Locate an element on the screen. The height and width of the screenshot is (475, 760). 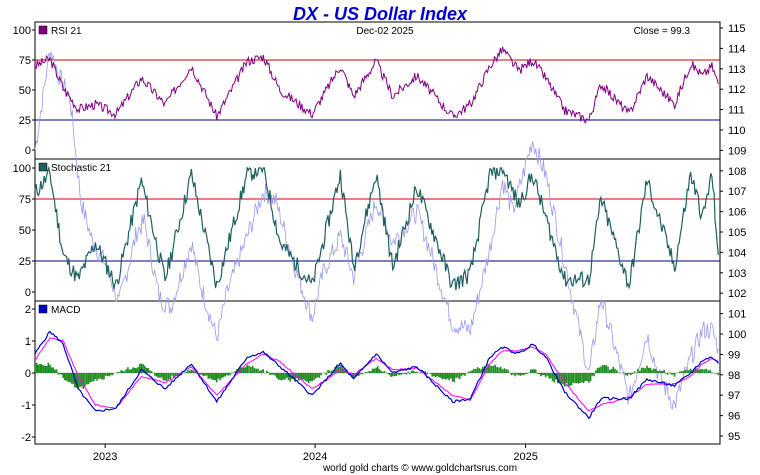
macd-legend-swatch is located at coordinates (43, 309).